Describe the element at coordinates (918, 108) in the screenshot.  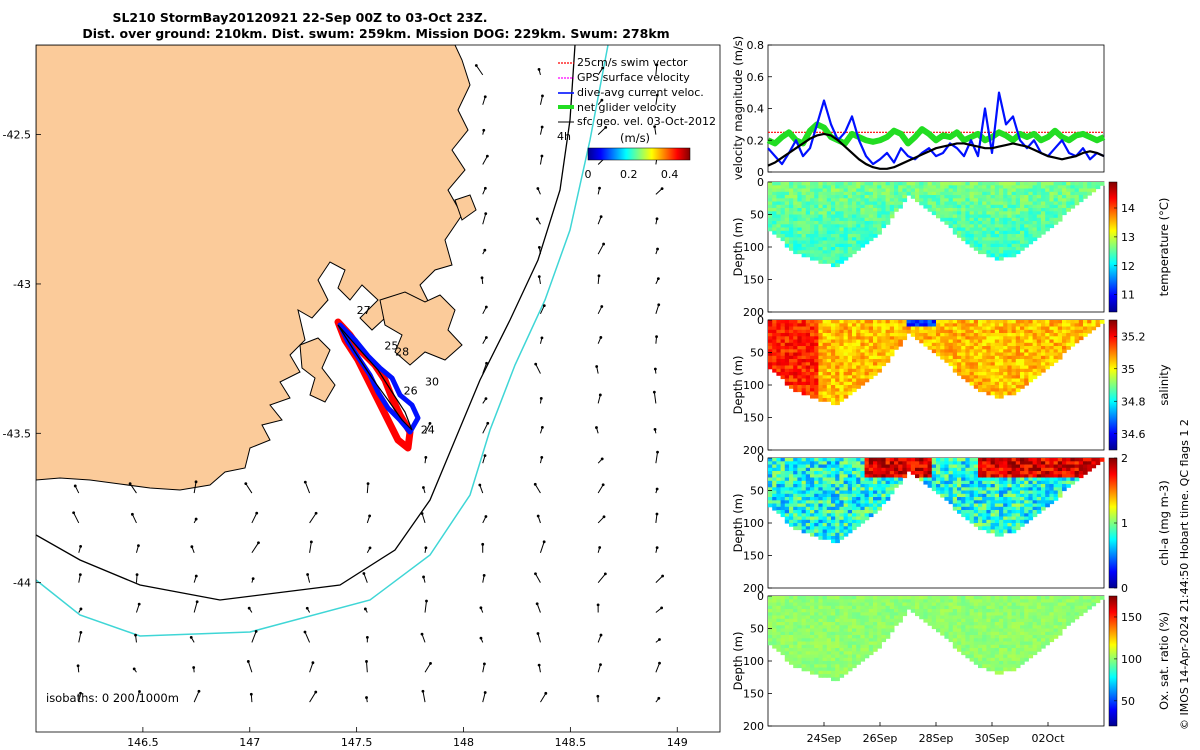
I see `velocity-panel: 00.20.40.60.8 velocity magnitude (m/s)` at that location.